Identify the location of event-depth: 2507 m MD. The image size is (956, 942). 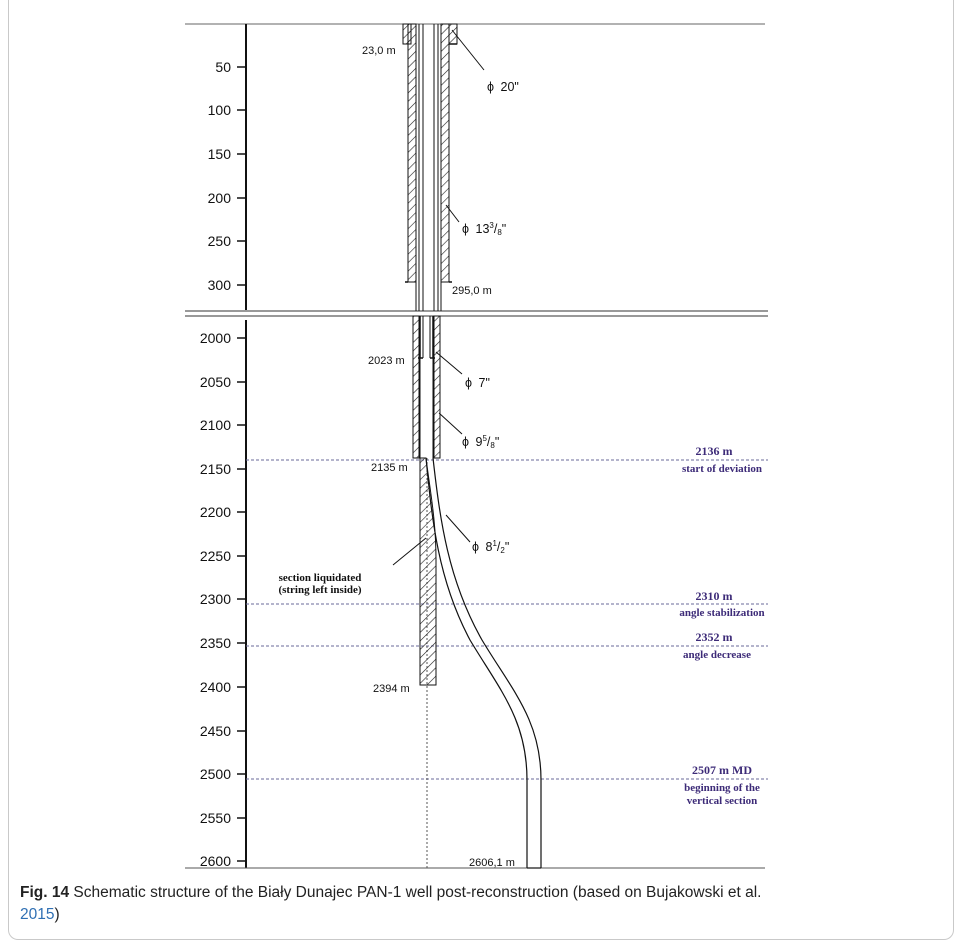
(722, 770).